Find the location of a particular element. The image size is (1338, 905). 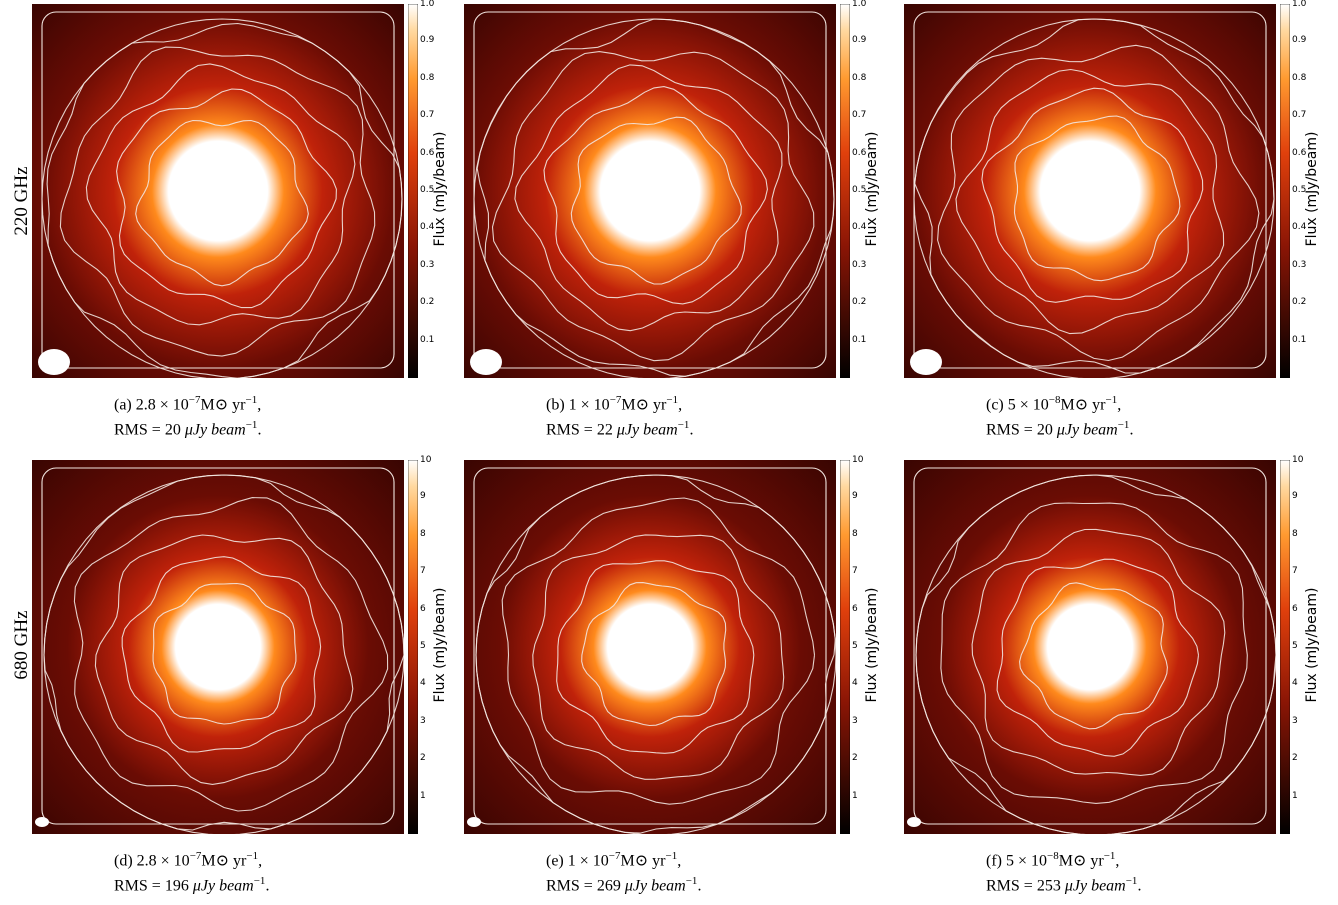

colorbar-tick-label: 0.9 is located at coordinates (1299, 40).